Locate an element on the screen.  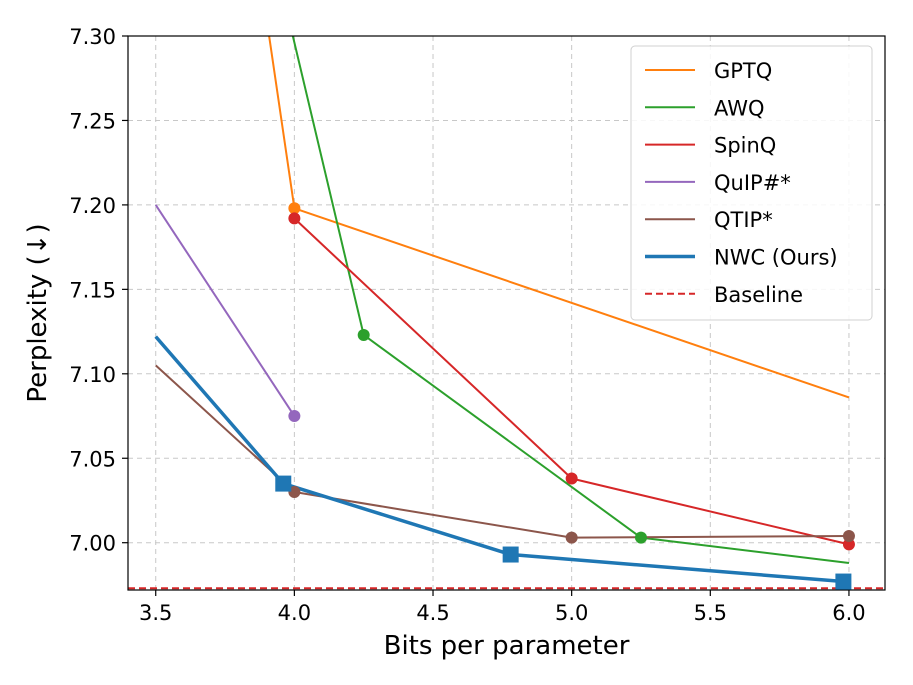
y-tick-label: 7.10 is located at coordinates (92, 375).